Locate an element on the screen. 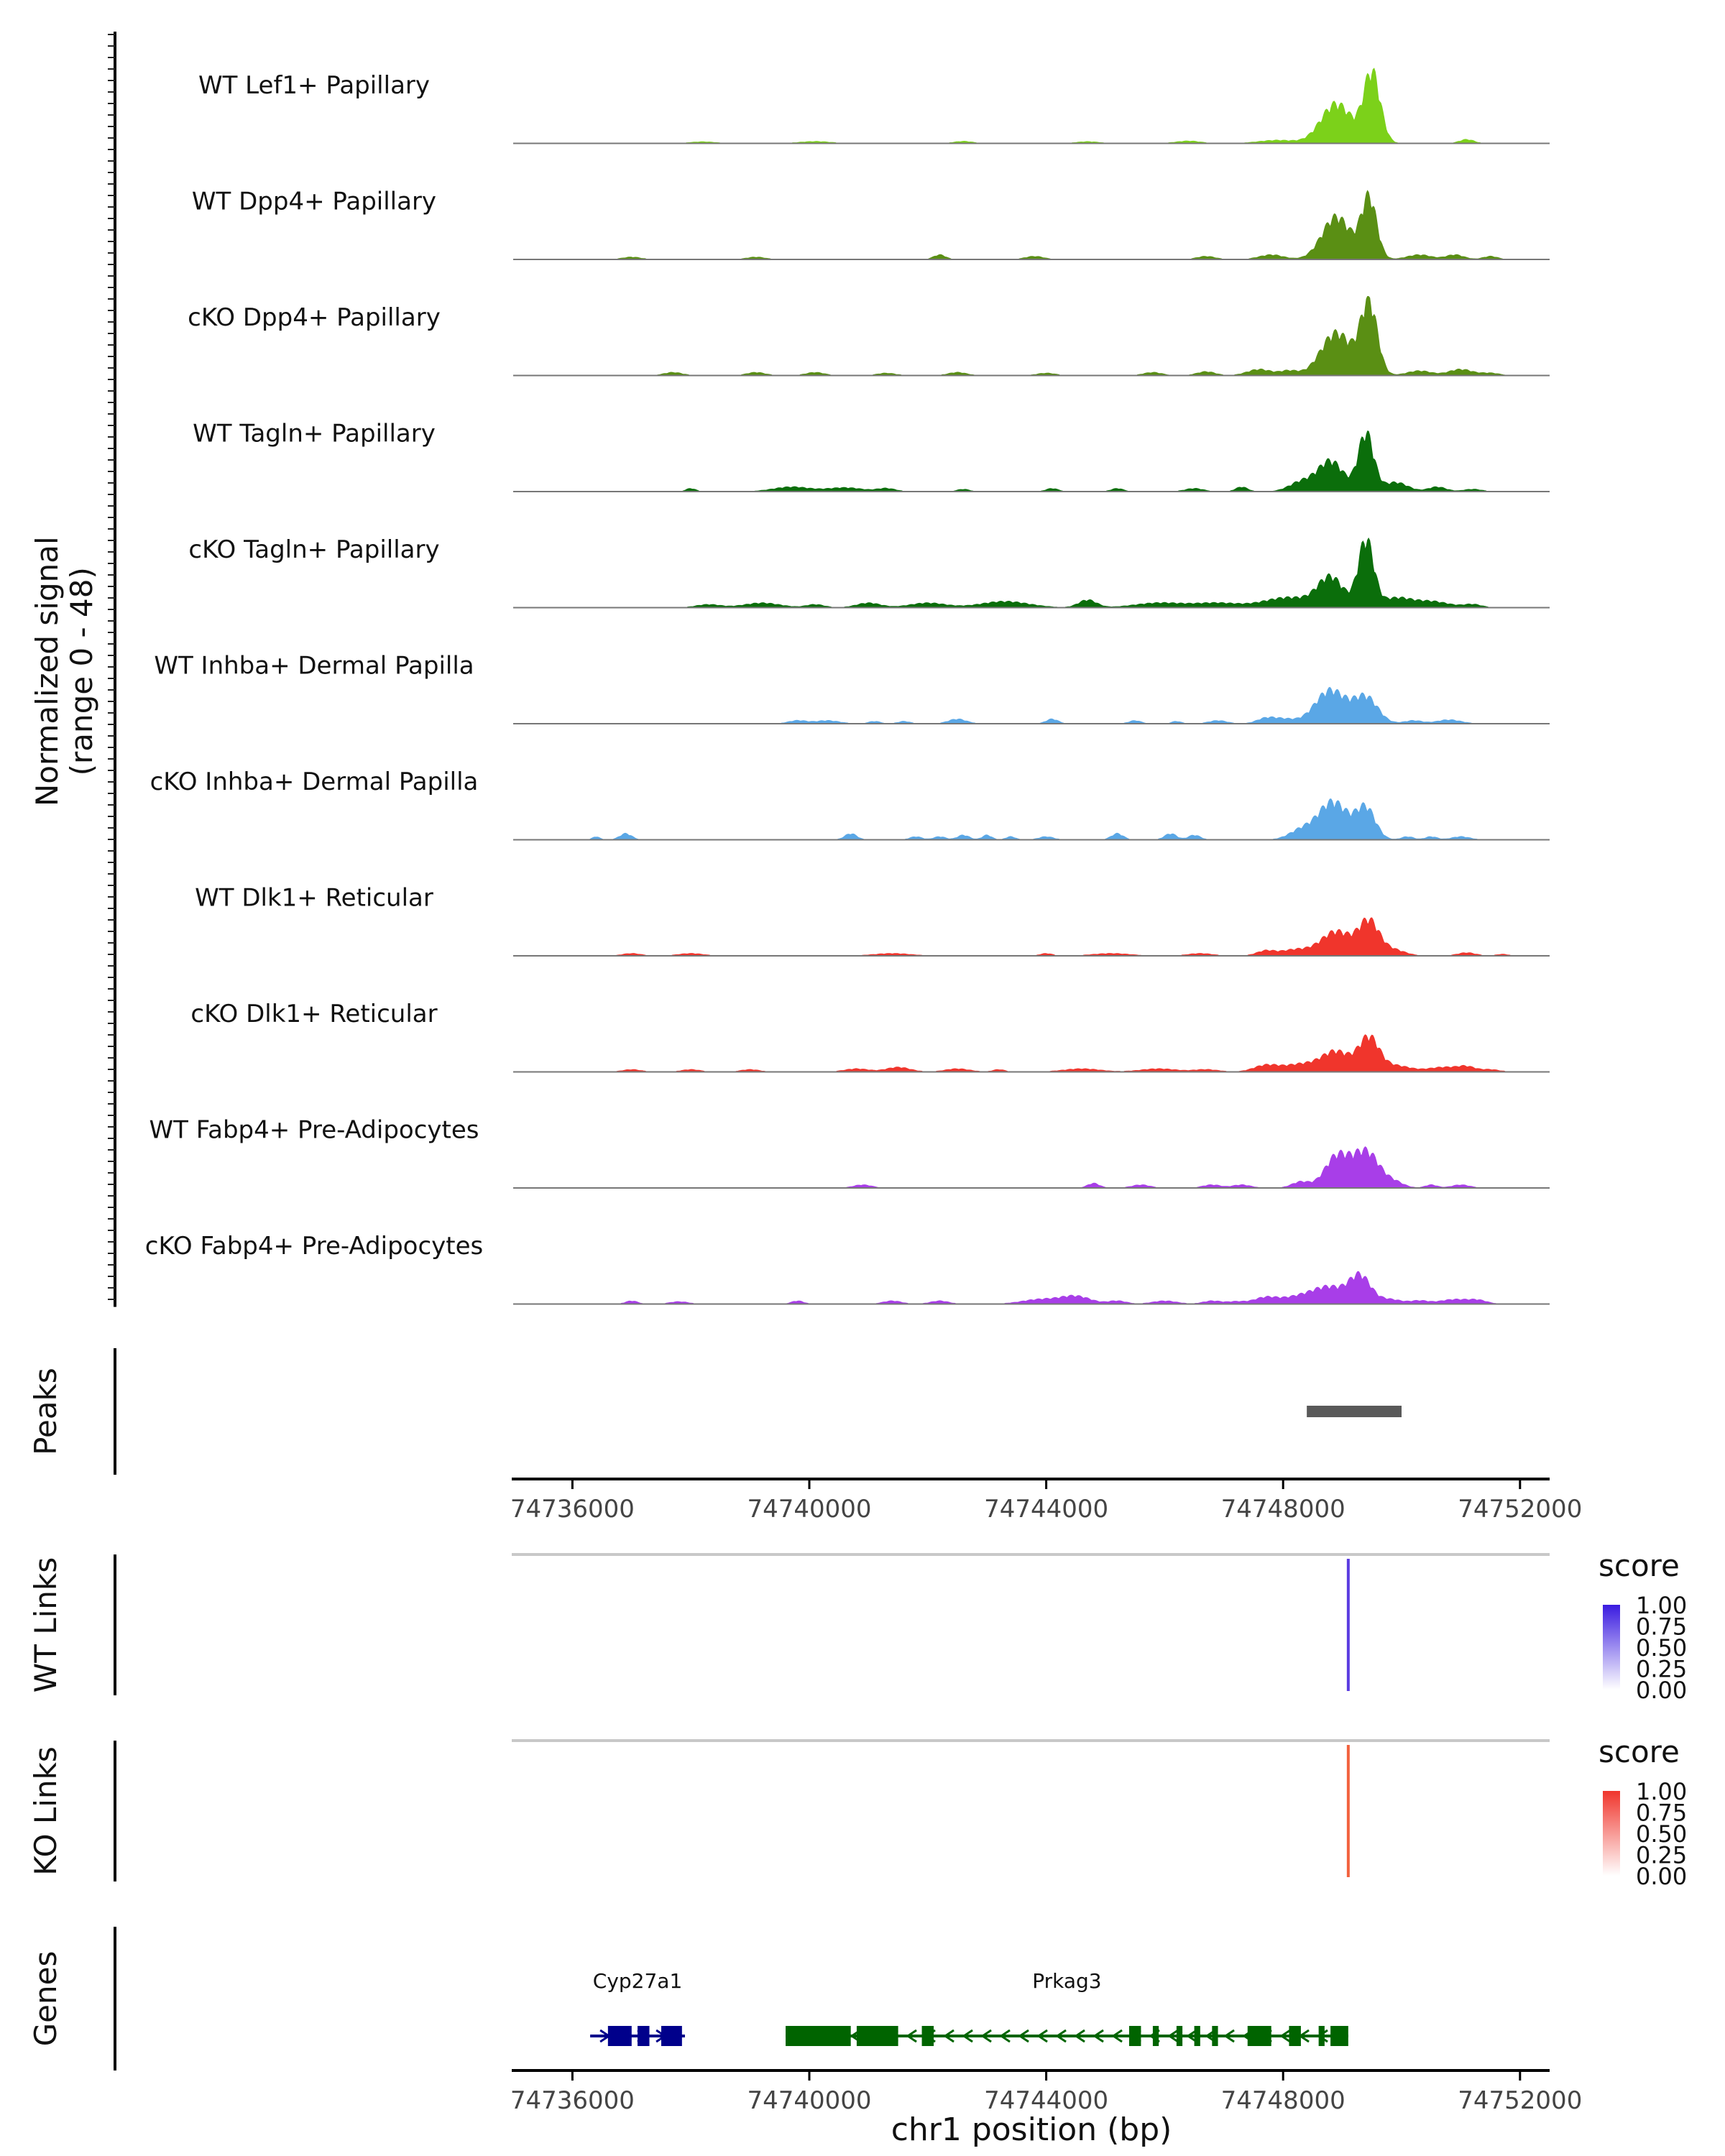 Image resolution: width=1725 pixels, height=2156 pixels. track-label: WT Lef1+ Papillary is located at coordinates (314, 85).